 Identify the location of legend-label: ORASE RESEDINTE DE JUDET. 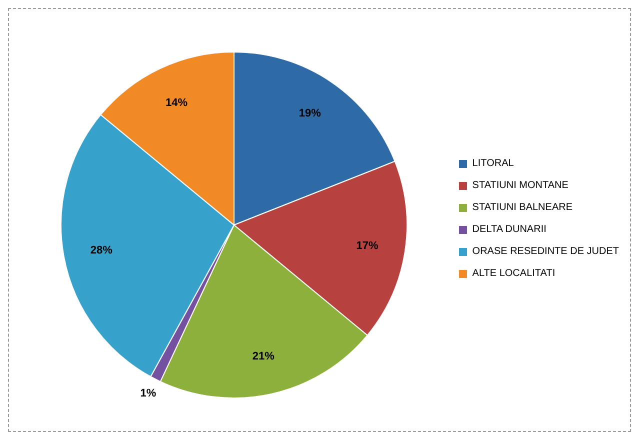
(545, 252).